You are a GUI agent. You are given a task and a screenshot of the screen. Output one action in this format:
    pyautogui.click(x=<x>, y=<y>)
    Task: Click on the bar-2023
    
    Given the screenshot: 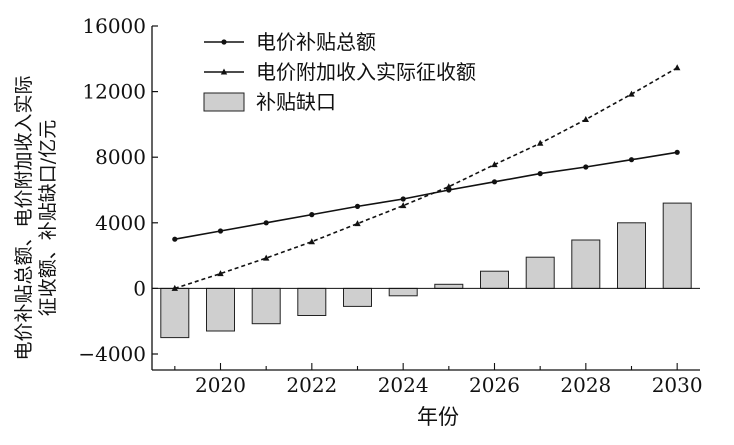 What is the action you would take?
    pyautogui.click(x=357, y=297)
    